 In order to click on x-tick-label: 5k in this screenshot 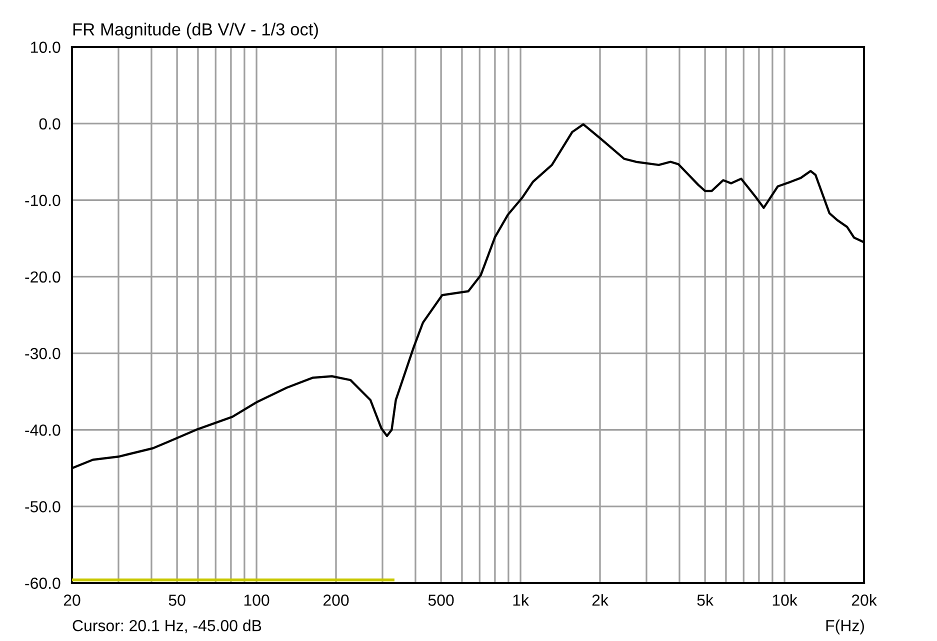, I will do `click(705, 600)`.